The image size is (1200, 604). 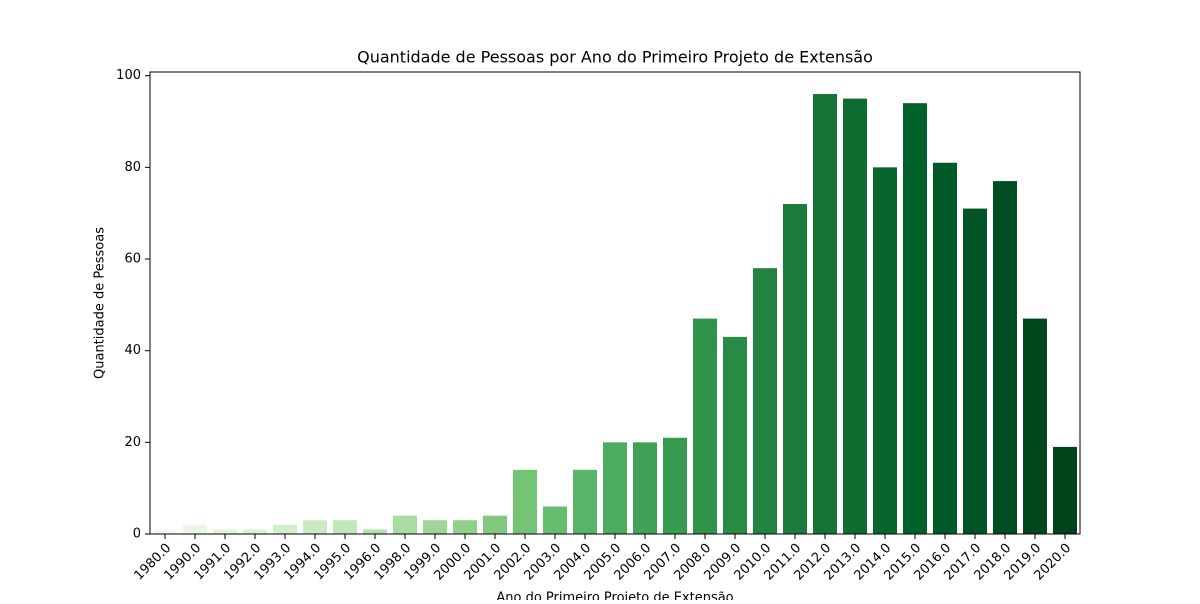 What do you see at coordinates (132, 350) in the screenshot?
I see `y-tick-label: 40` at bounding box center [132, 350].